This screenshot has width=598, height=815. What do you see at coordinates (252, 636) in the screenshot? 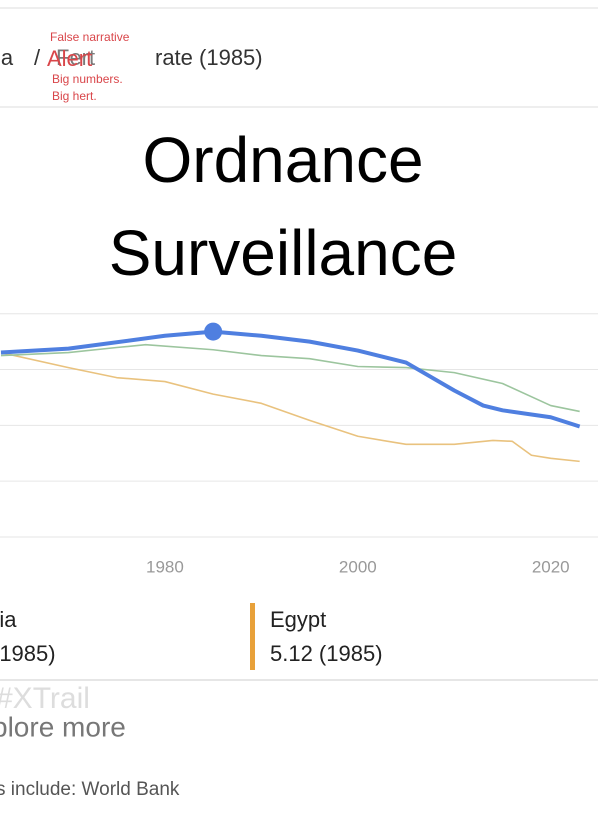
I see `legend-swatch` at bounding box center [252, 636].